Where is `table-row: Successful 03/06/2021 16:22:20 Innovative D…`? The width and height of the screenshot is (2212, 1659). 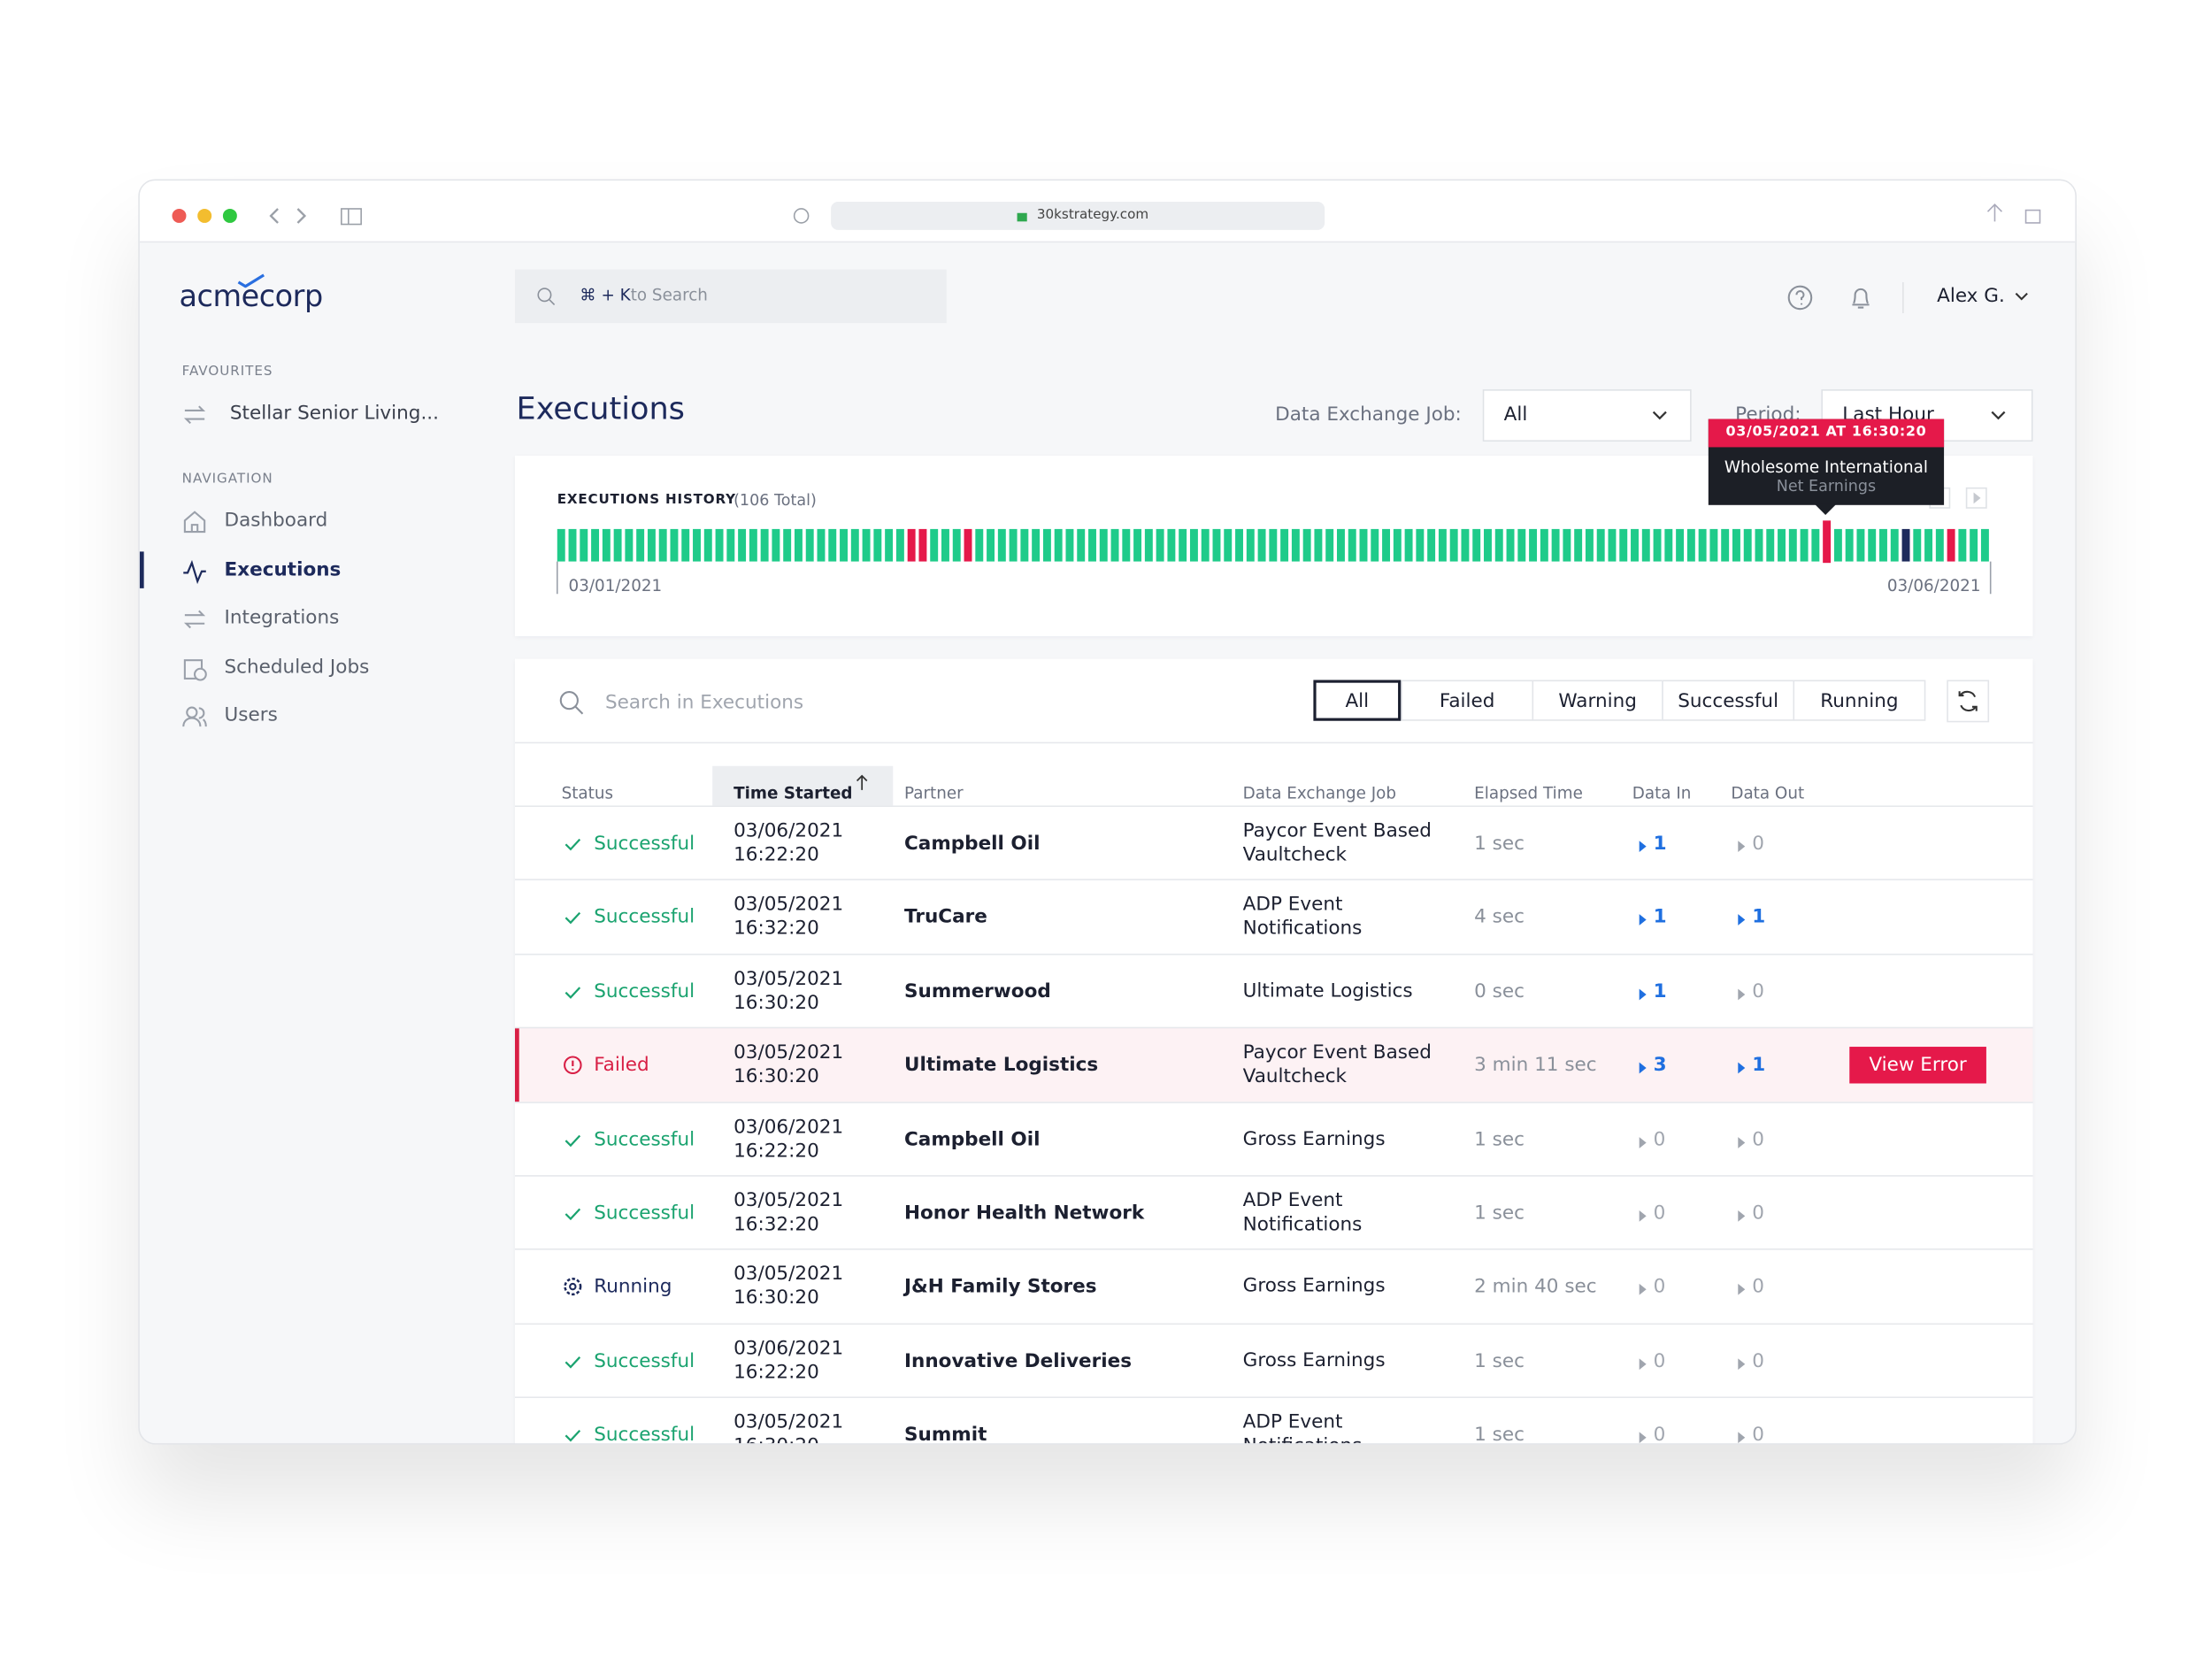
table-row: Successful 03/06/2021 16:22:20 Innovative D… is located at coordinates (1274, 1361).